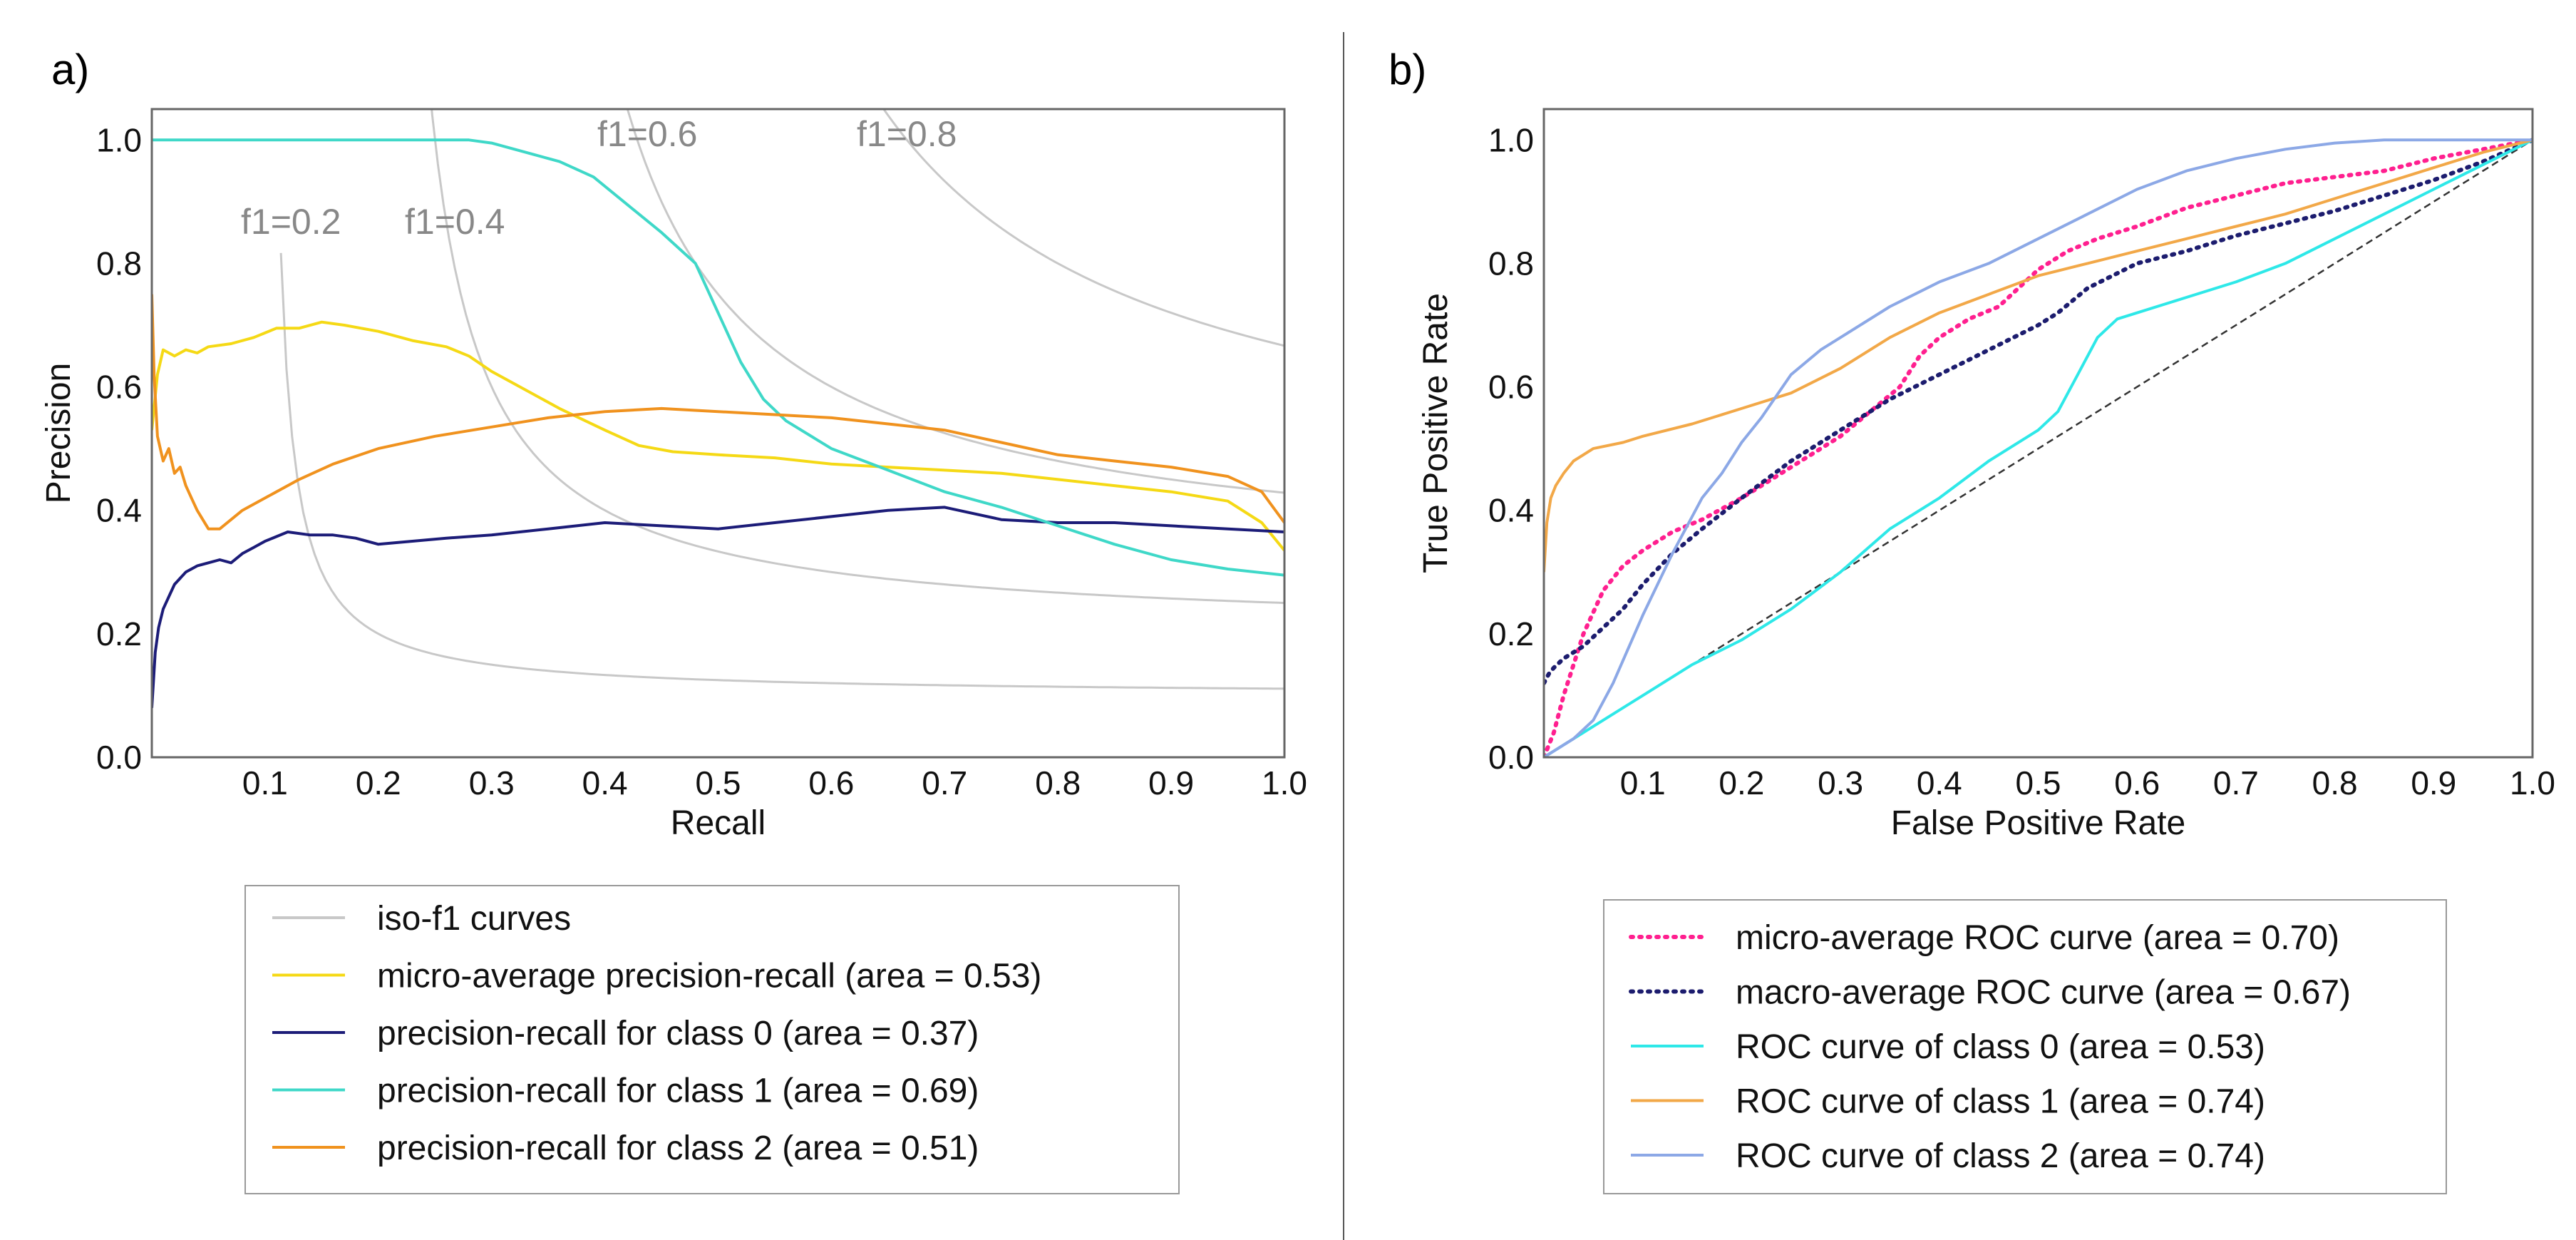 The height and width of the screenshot is (1240, 2576). Describe the element at coordinates (291, 222) in the screenshot. I see `iso-f1-label-0: f1=0.2` at that location.